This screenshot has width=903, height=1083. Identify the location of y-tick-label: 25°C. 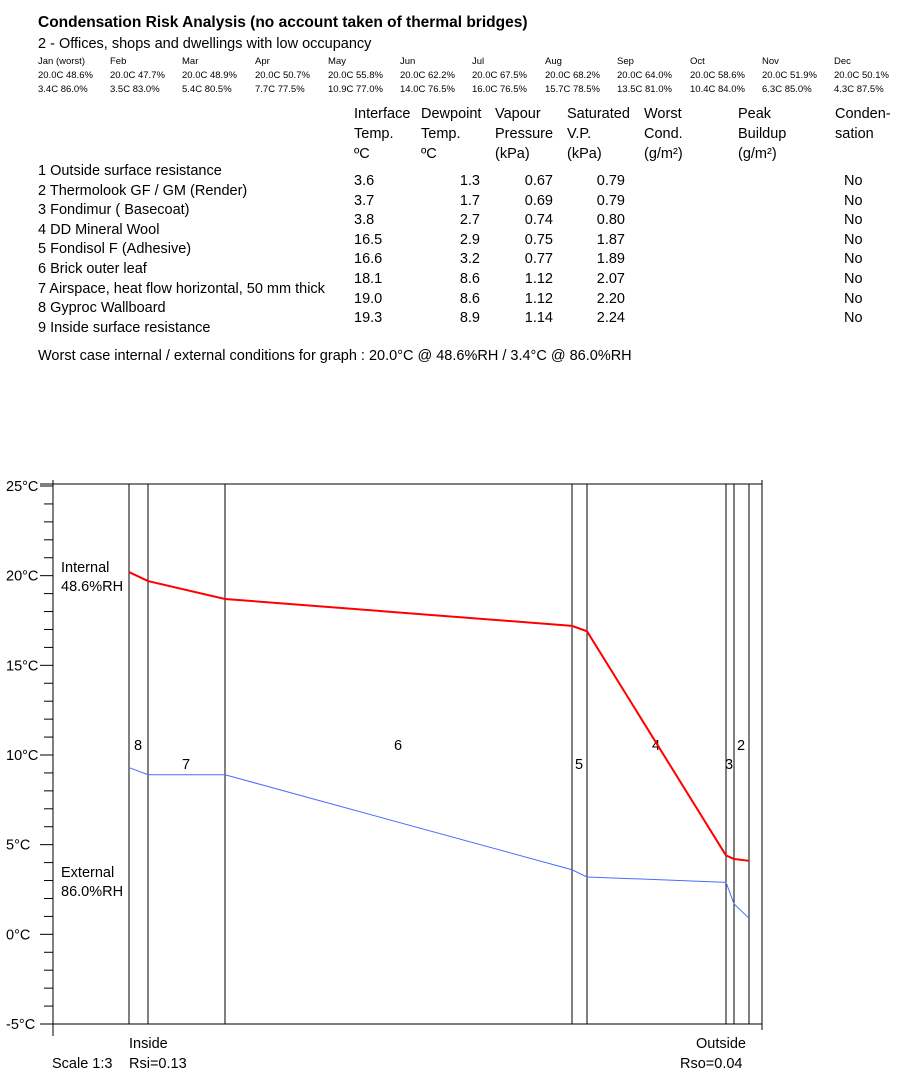
(22, 487).